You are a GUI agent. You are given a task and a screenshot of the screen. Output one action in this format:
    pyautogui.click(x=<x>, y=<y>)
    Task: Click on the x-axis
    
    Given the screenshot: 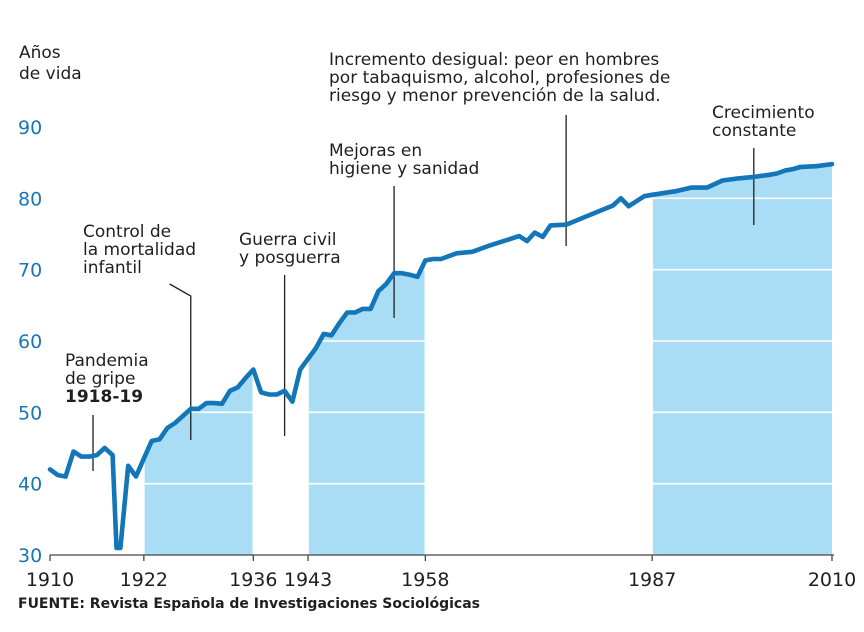 What is the action you would take?
    pyautogui.click(x=441, y=557)
    